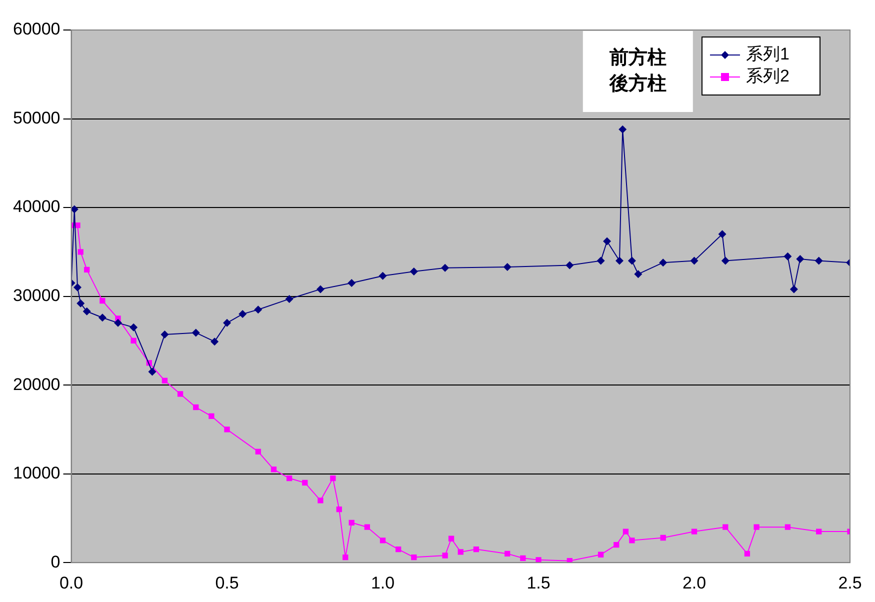 The image size is (875, 602). What do you see at coordinates (850, 582) in the screenshot?
I see `x-tick-label: 2.5` at bounding box center [850, 582].